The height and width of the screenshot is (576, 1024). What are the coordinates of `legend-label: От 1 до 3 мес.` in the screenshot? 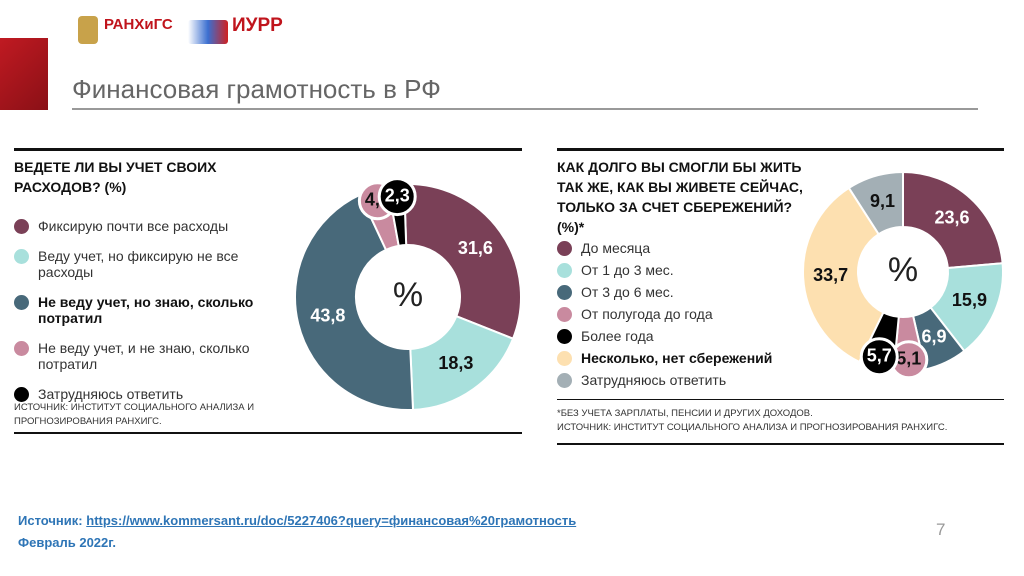 It's located at (627, 270).